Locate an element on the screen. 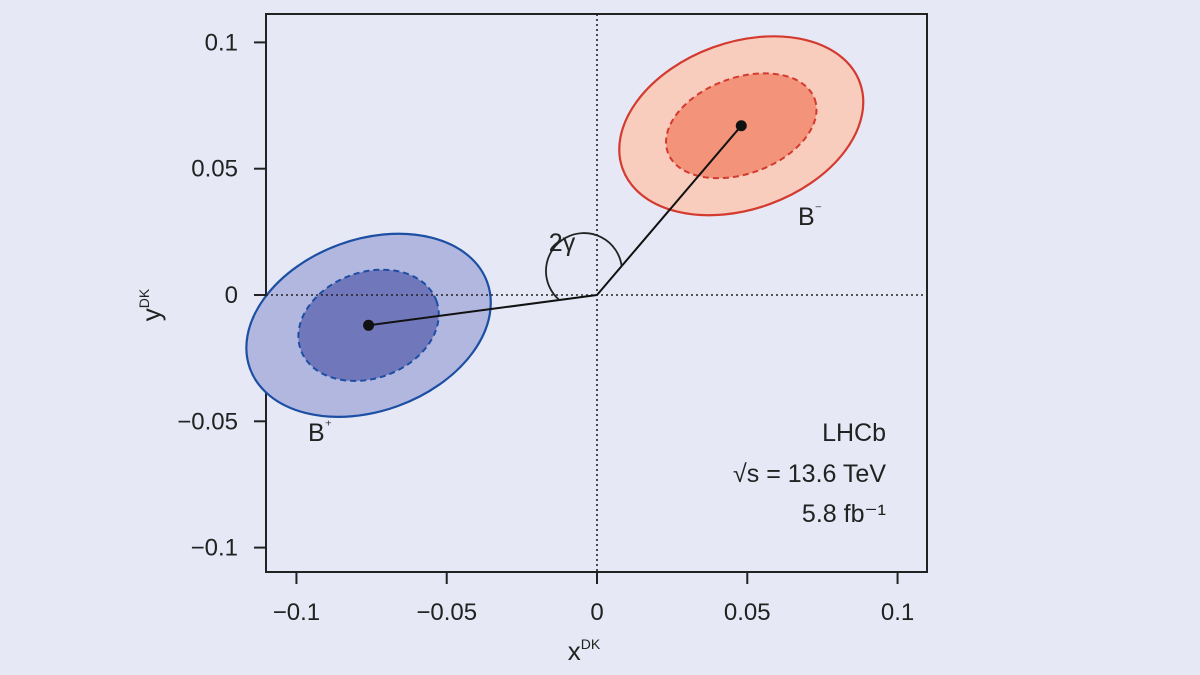 Image resolution: width=1200 pixels, height=675 pixels. x-axis: −0.1 −0.05 0 0.05 0.1 is located at coordinates (593, 599).